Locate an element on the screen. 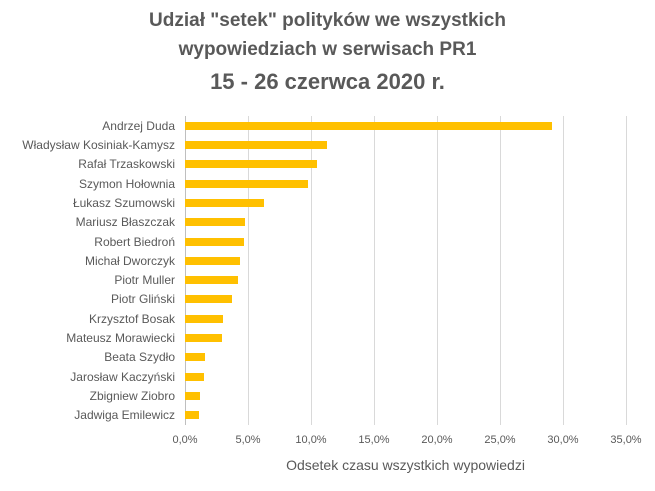 The height and width of the screenshot is (491, 655). category-label: Andrzej Duda is located at coordinates (138, 125).